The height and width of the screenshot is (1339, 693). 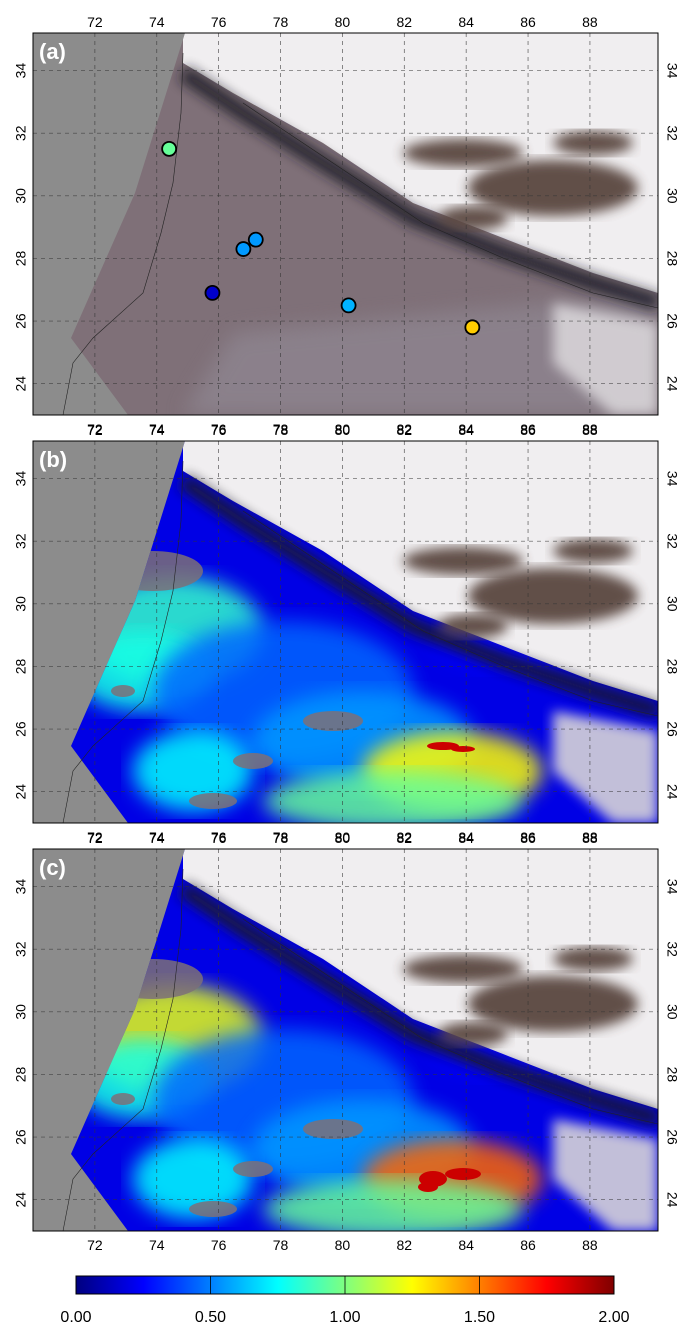 I want to click on colorbar: 0.00 0.50 1.00 1.50 2.00, so click(x=345, y=1300).